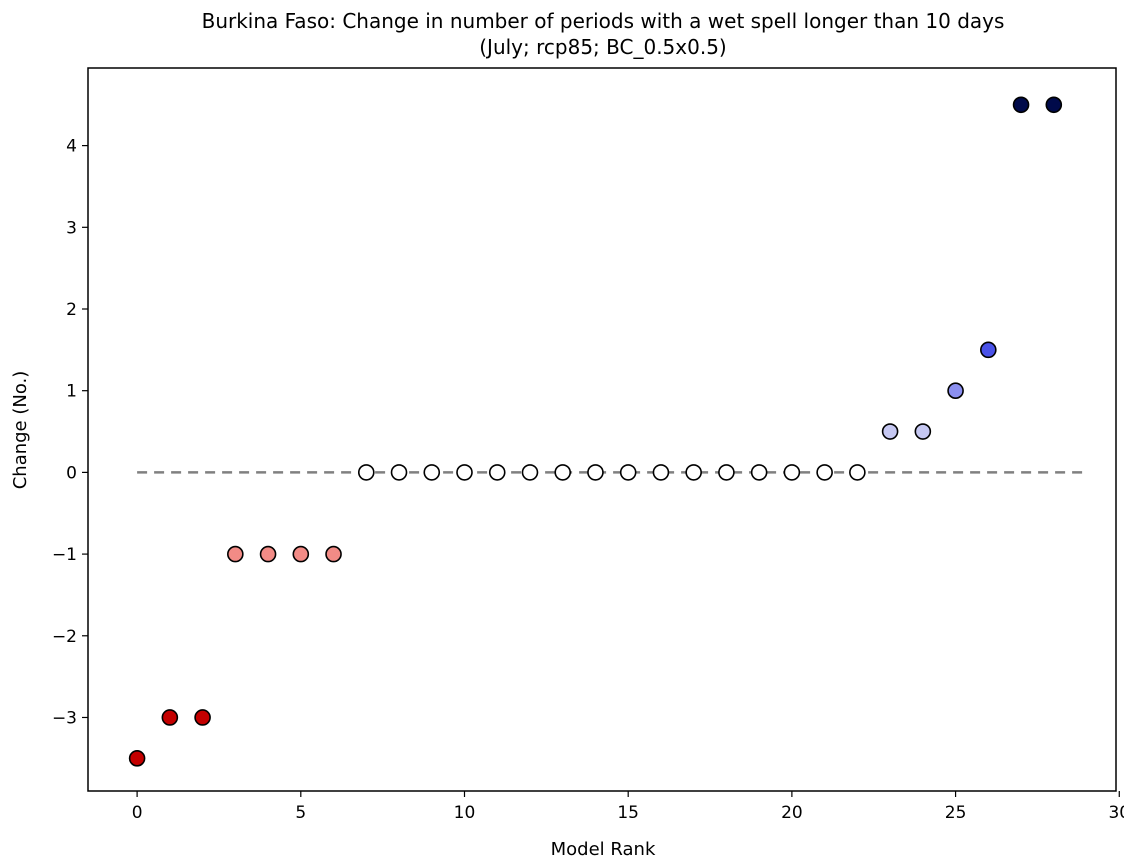  What do you see at coordinates (64, 637) in the screenshot?
I see `y-tick-label: −2` at bounding box center [64, 637].